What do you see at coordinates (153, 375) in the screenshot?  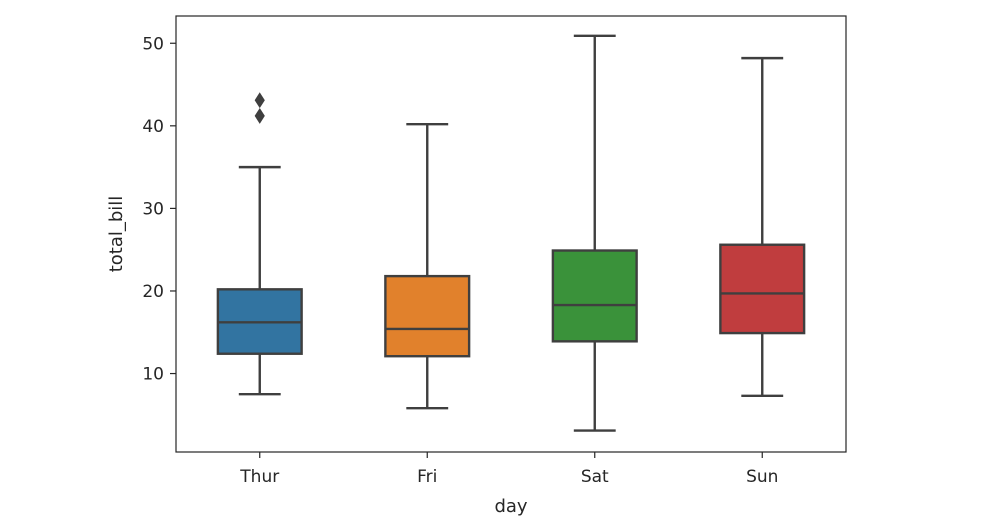 I see `y-tick-label: 10` at bounding box center [153, 375].